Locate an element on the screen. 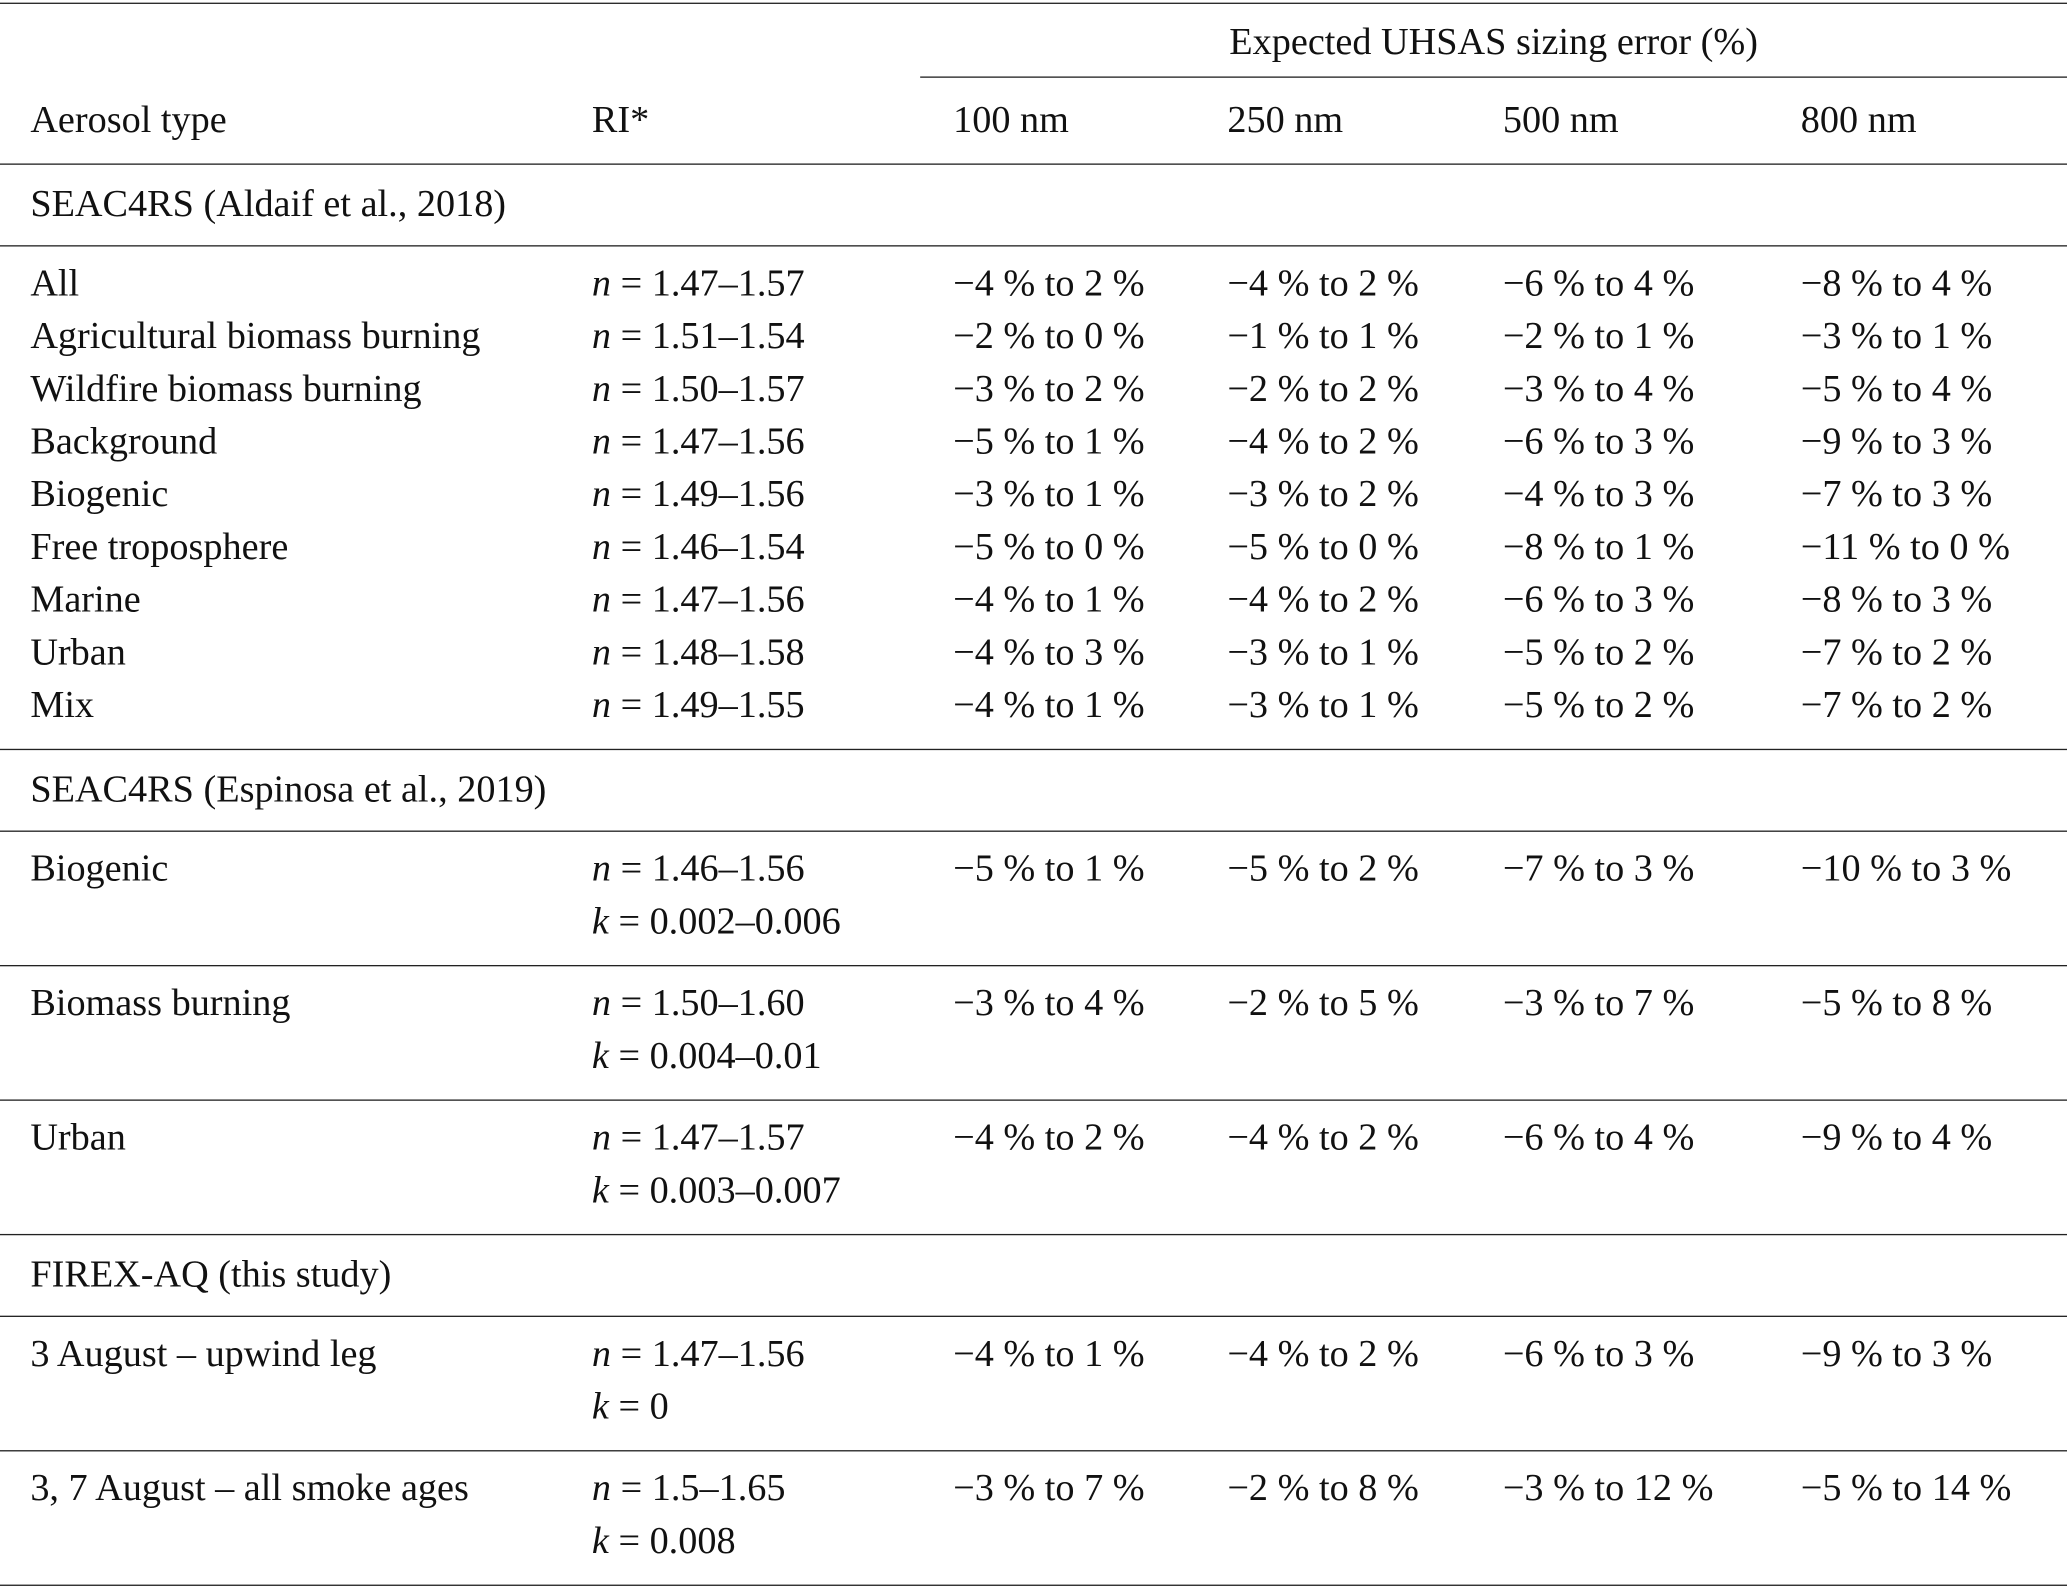  sizing-error: −2 % to 1 % is located at coordinates (1598, 336).